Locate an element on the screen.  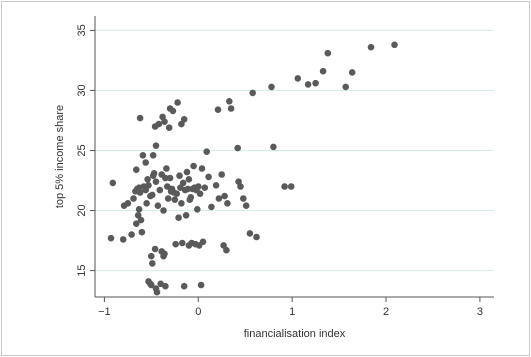
y-tick-label: 20 is located at coordinates (82, 210).